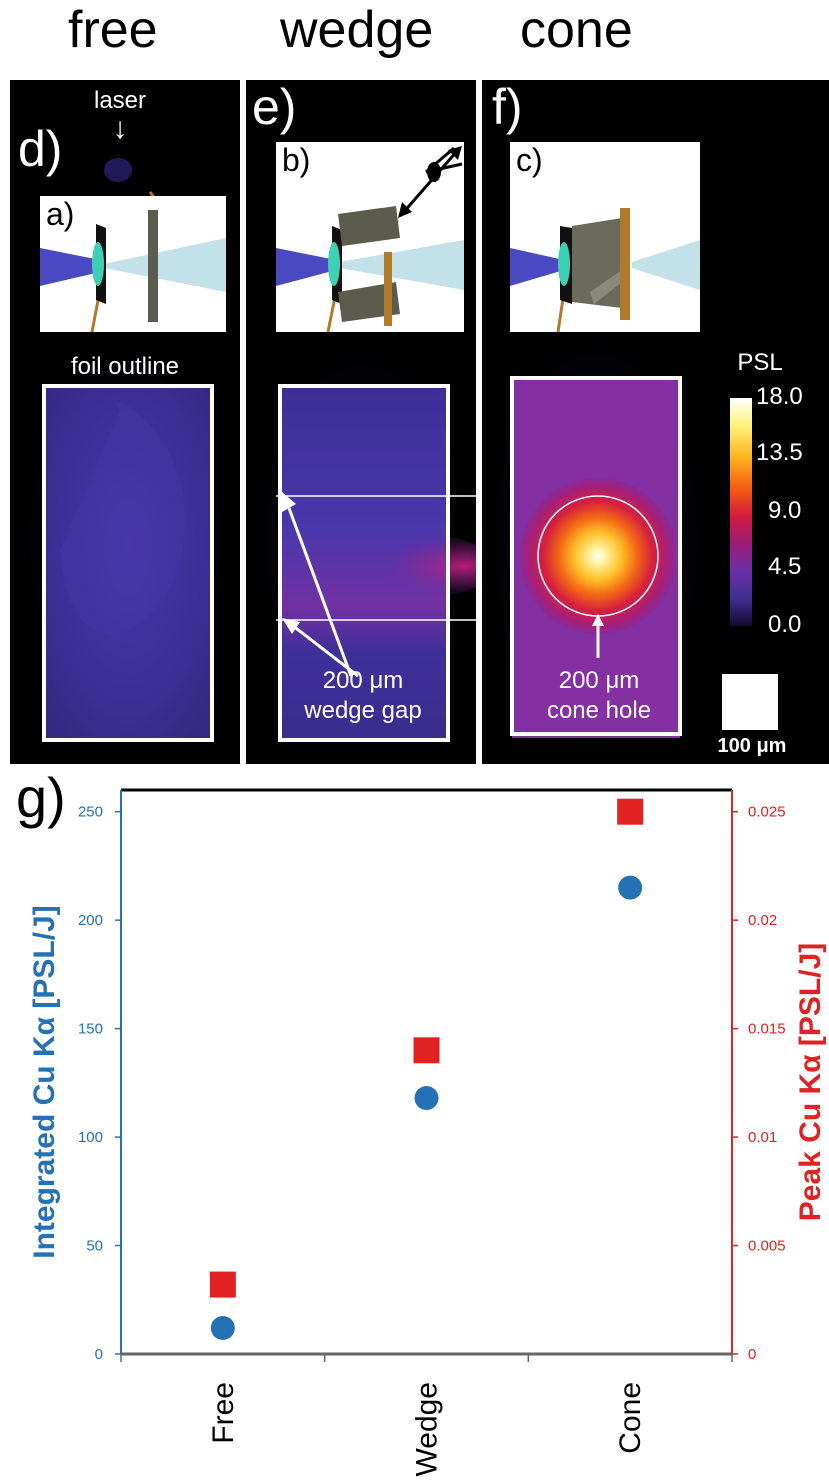 The height and width of the screenshot is (1483, 829). Describe the element at coordinates (369, 226) in the screenshot. I see `wedge-upper` at that location.